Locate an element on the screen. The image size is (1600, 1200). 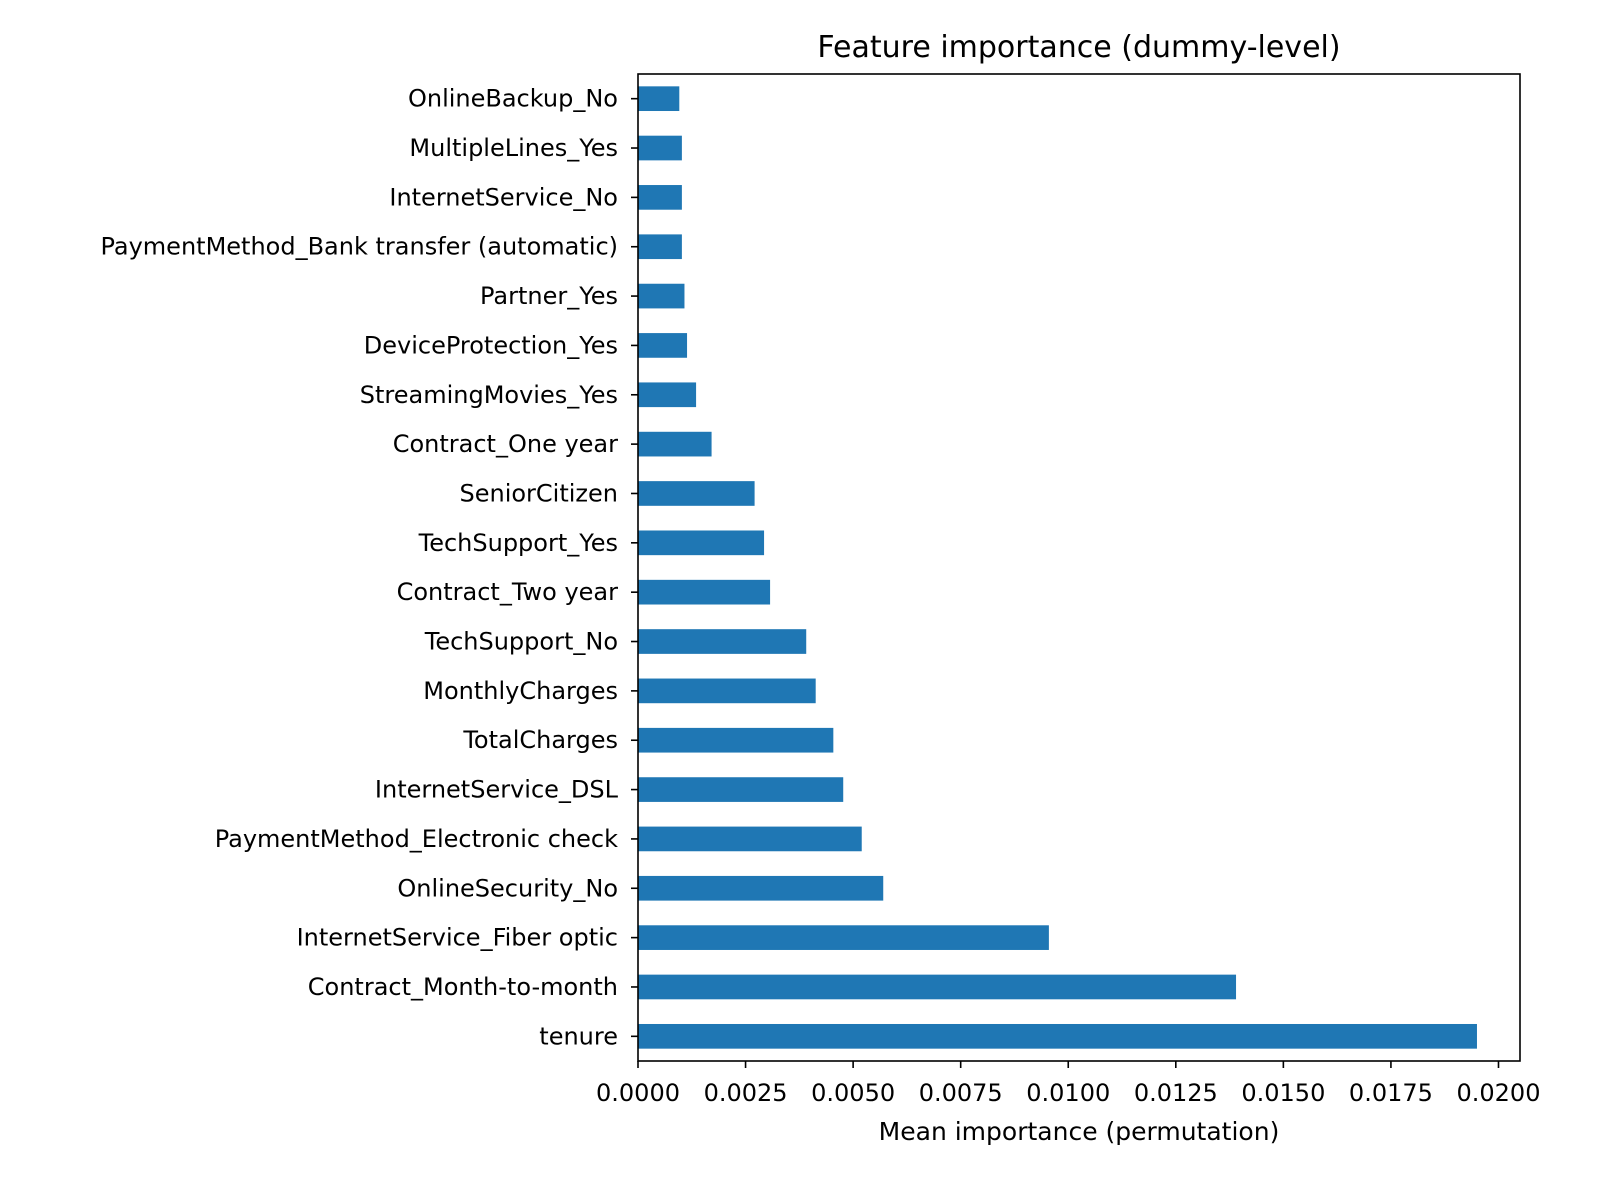
category-label-1: Contract_Month-to-month is located at coordinates (463, 987).